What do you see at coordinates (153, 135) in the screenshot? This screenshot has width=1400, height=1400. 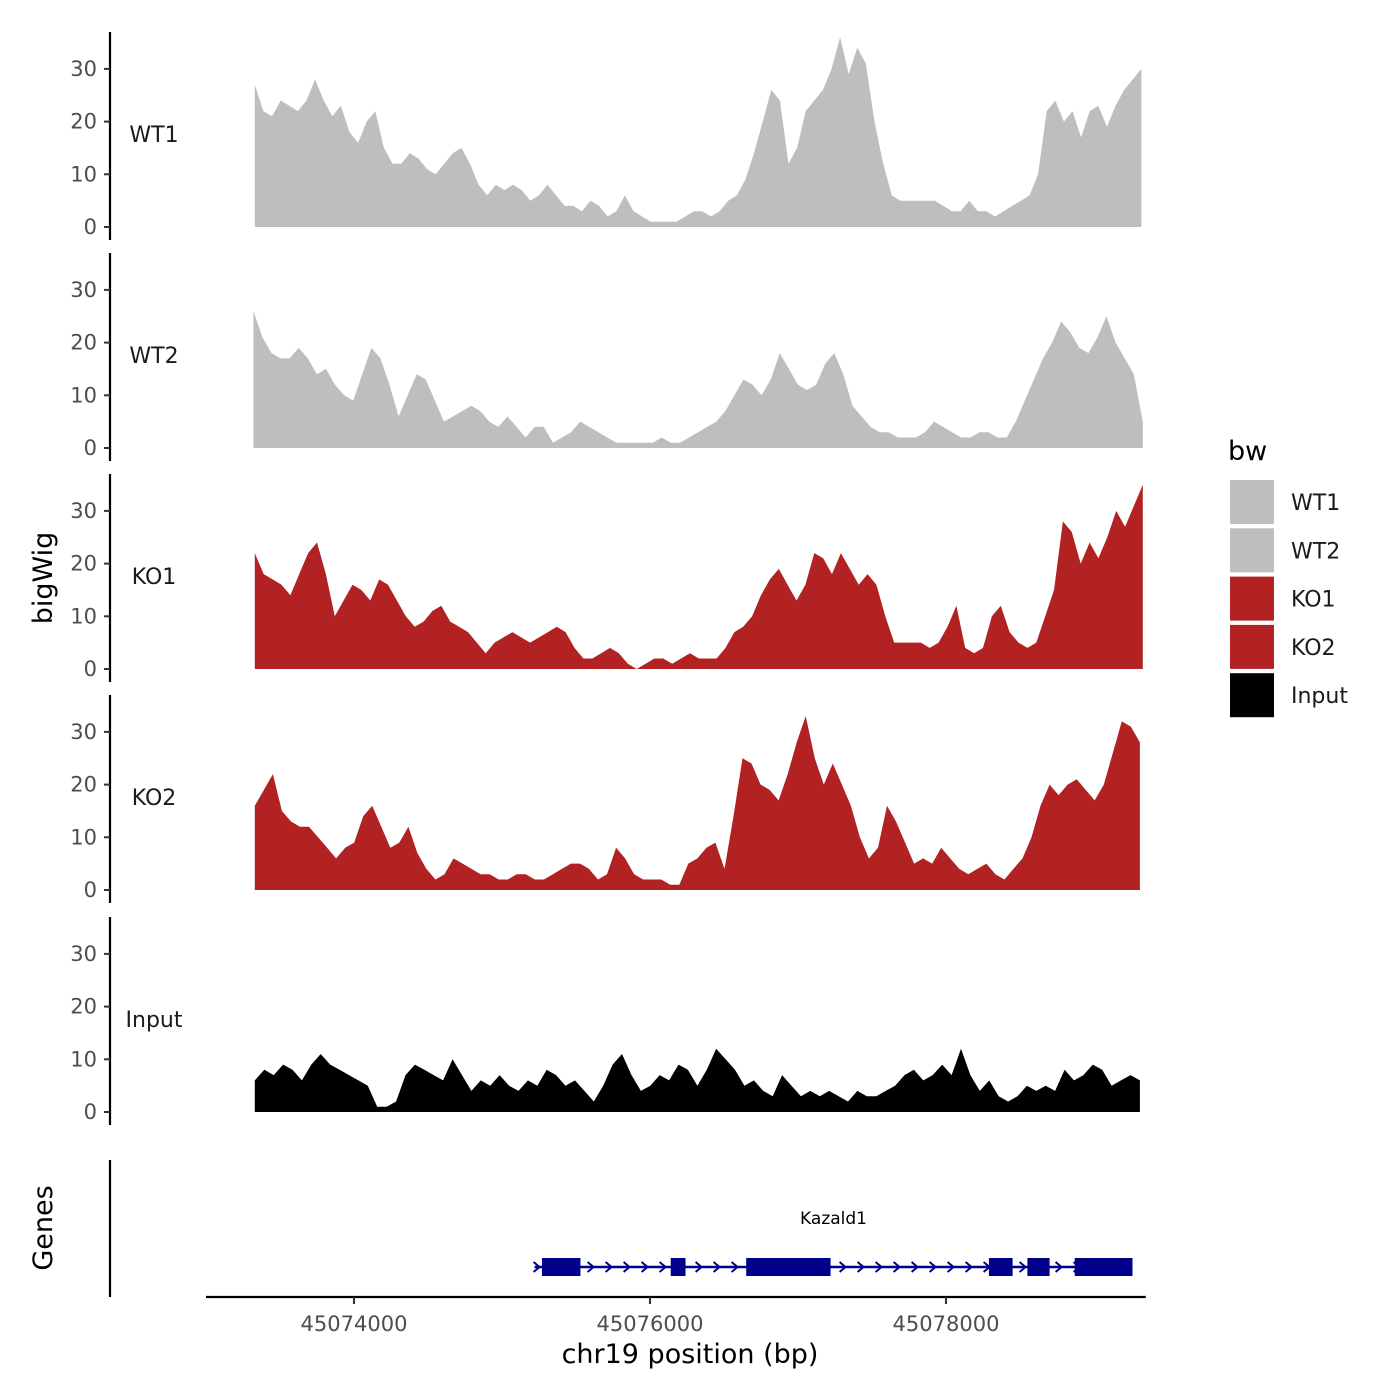 I see `panel-label-wt1: WT1` at bounding box center [153, 135].